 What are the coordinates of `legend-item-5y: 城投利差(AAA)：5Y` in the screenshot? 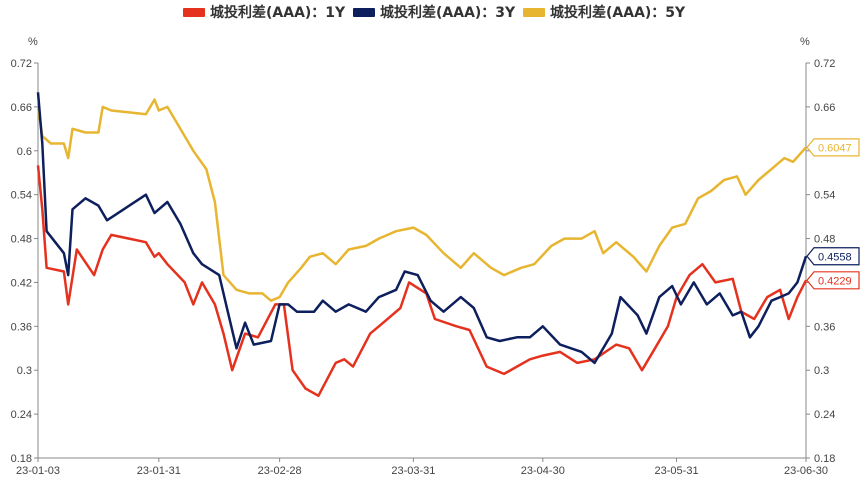 It's located at (604, 12).